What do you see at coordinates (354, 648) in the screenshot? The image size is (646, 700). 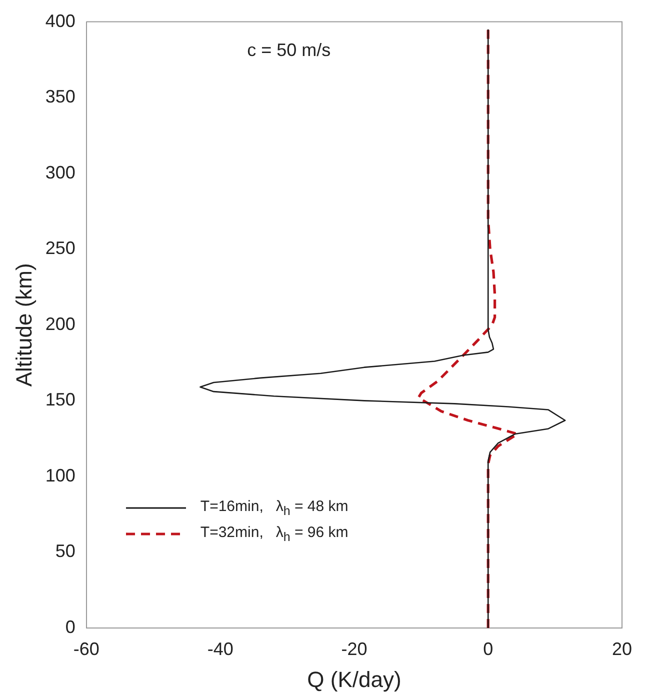 I see `x-tick-label: -20` at bounding box center [354, 648].